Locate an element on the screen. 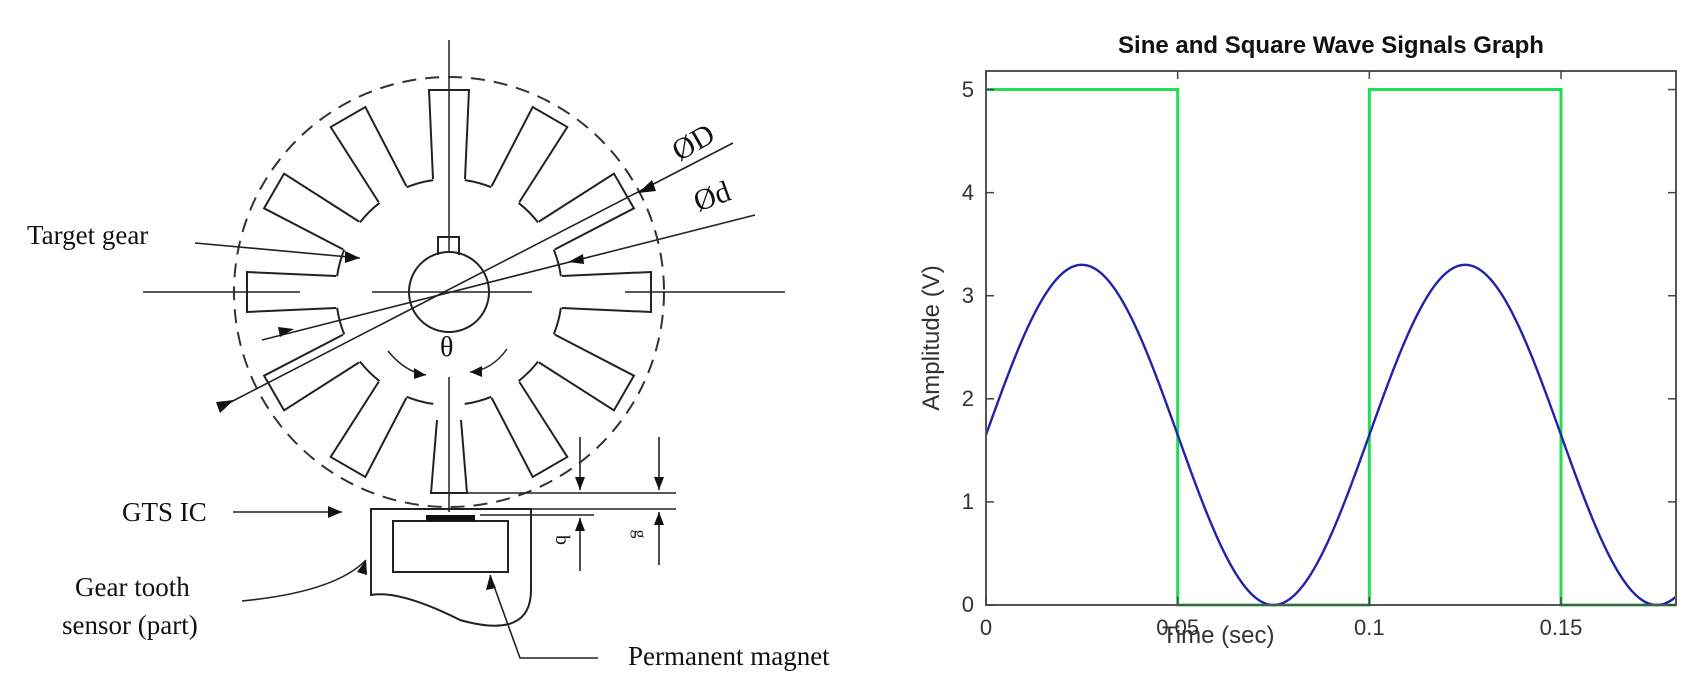 Image resolution: width=1700 pixels, height=699 pixels. gts-ic-chip is located at coordinates (450, 518).